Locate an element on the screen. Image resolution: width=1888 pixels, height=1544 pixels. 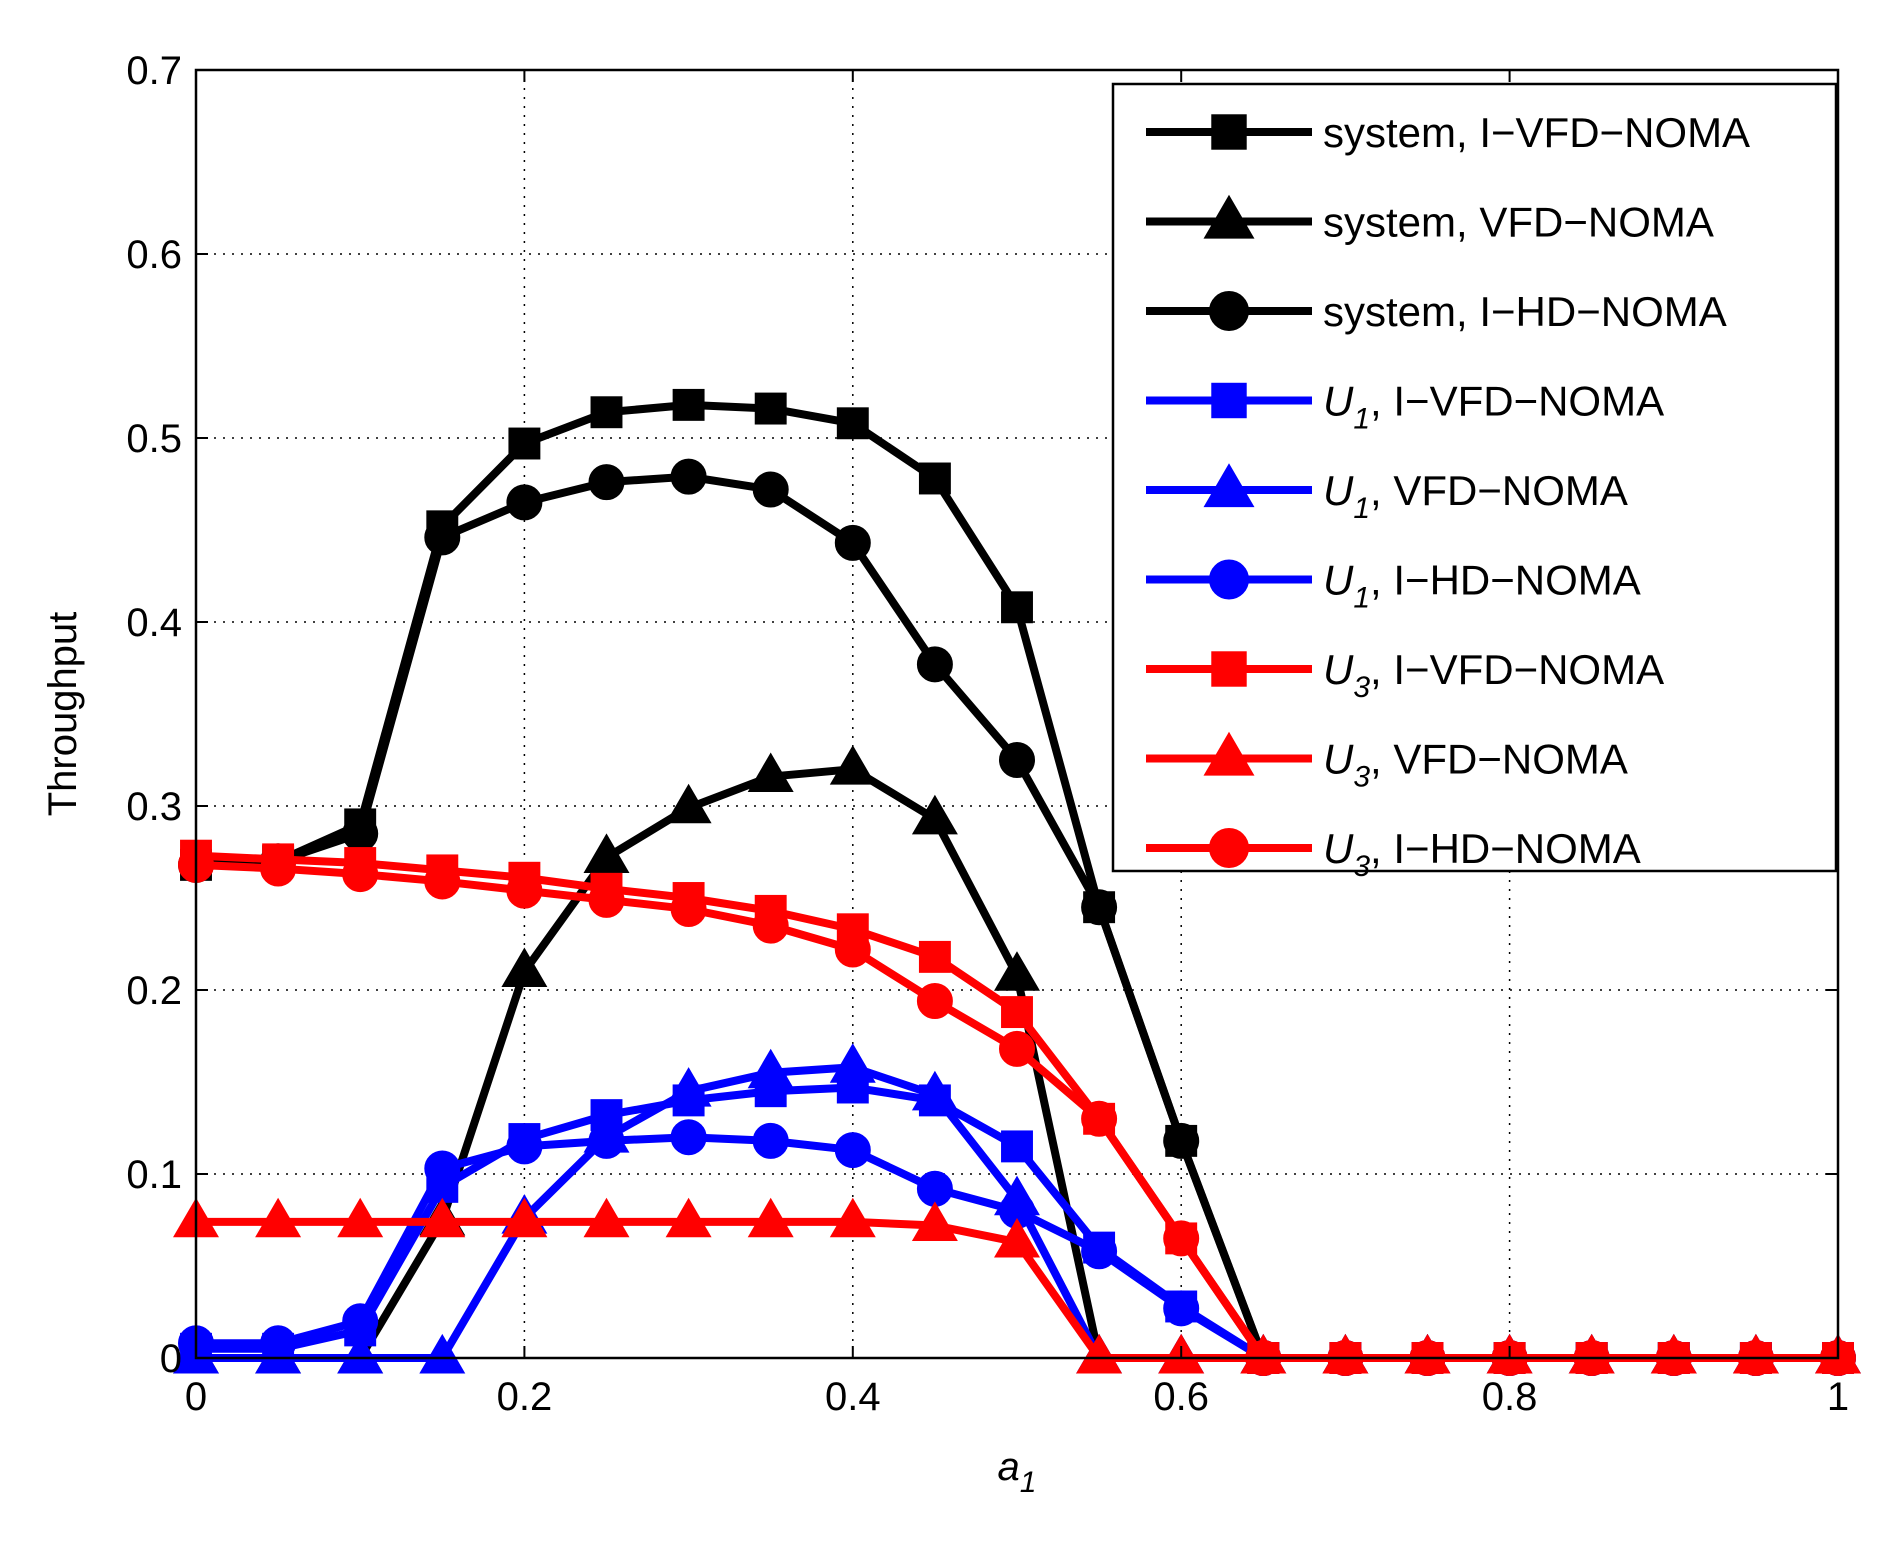
legend-label: system, VFD−NOMA is located at coordinates (1518, 222).